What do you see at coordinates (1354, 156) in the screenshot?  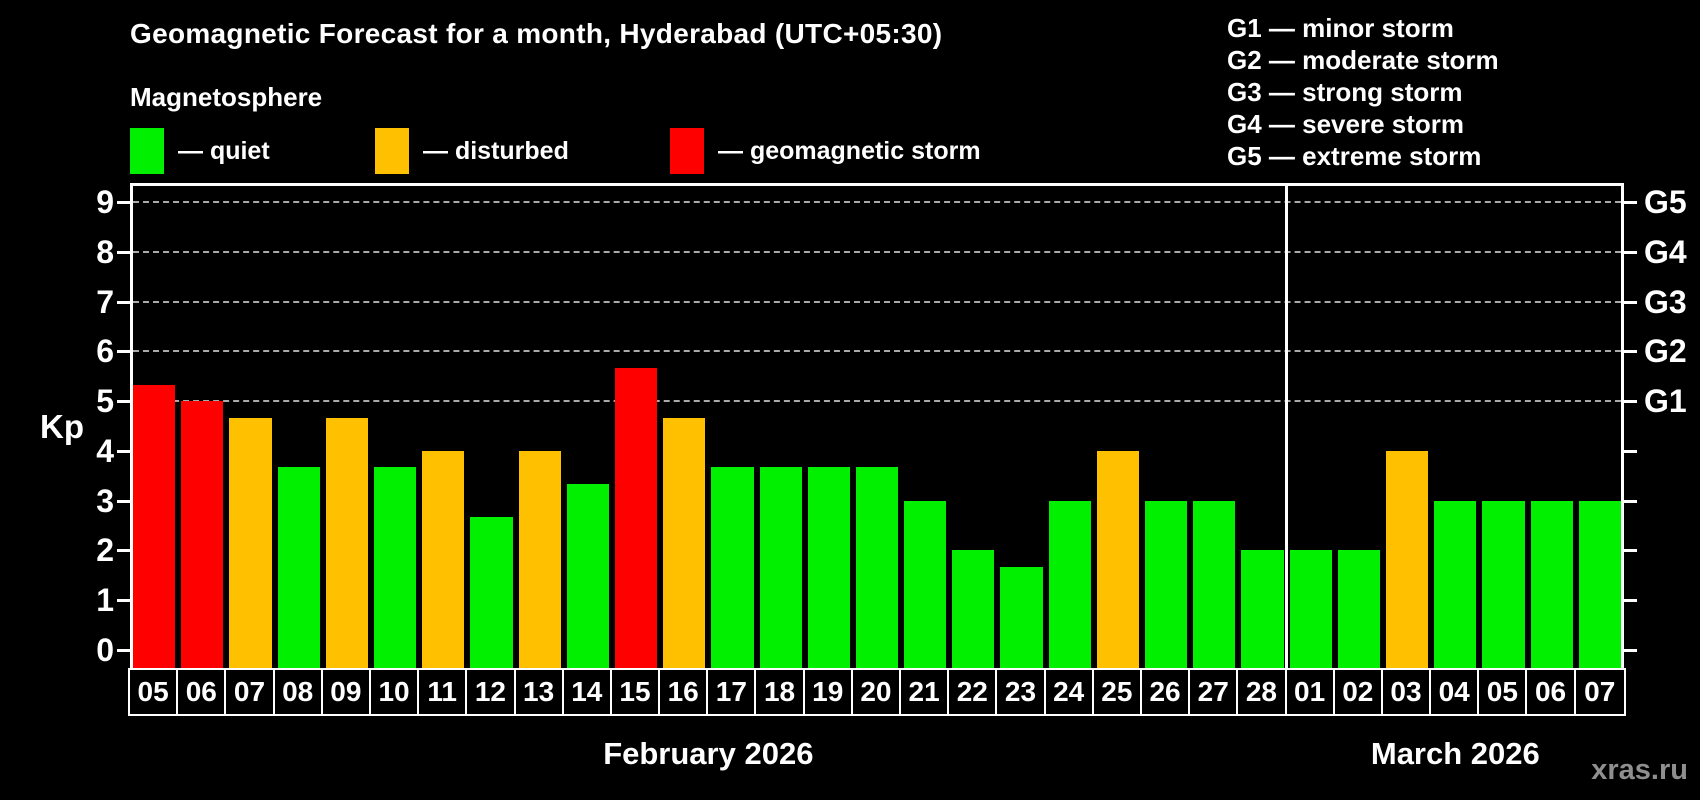 I see `g5-legend-line: G5 — extreme storm` at bounding box center [1354, 156].